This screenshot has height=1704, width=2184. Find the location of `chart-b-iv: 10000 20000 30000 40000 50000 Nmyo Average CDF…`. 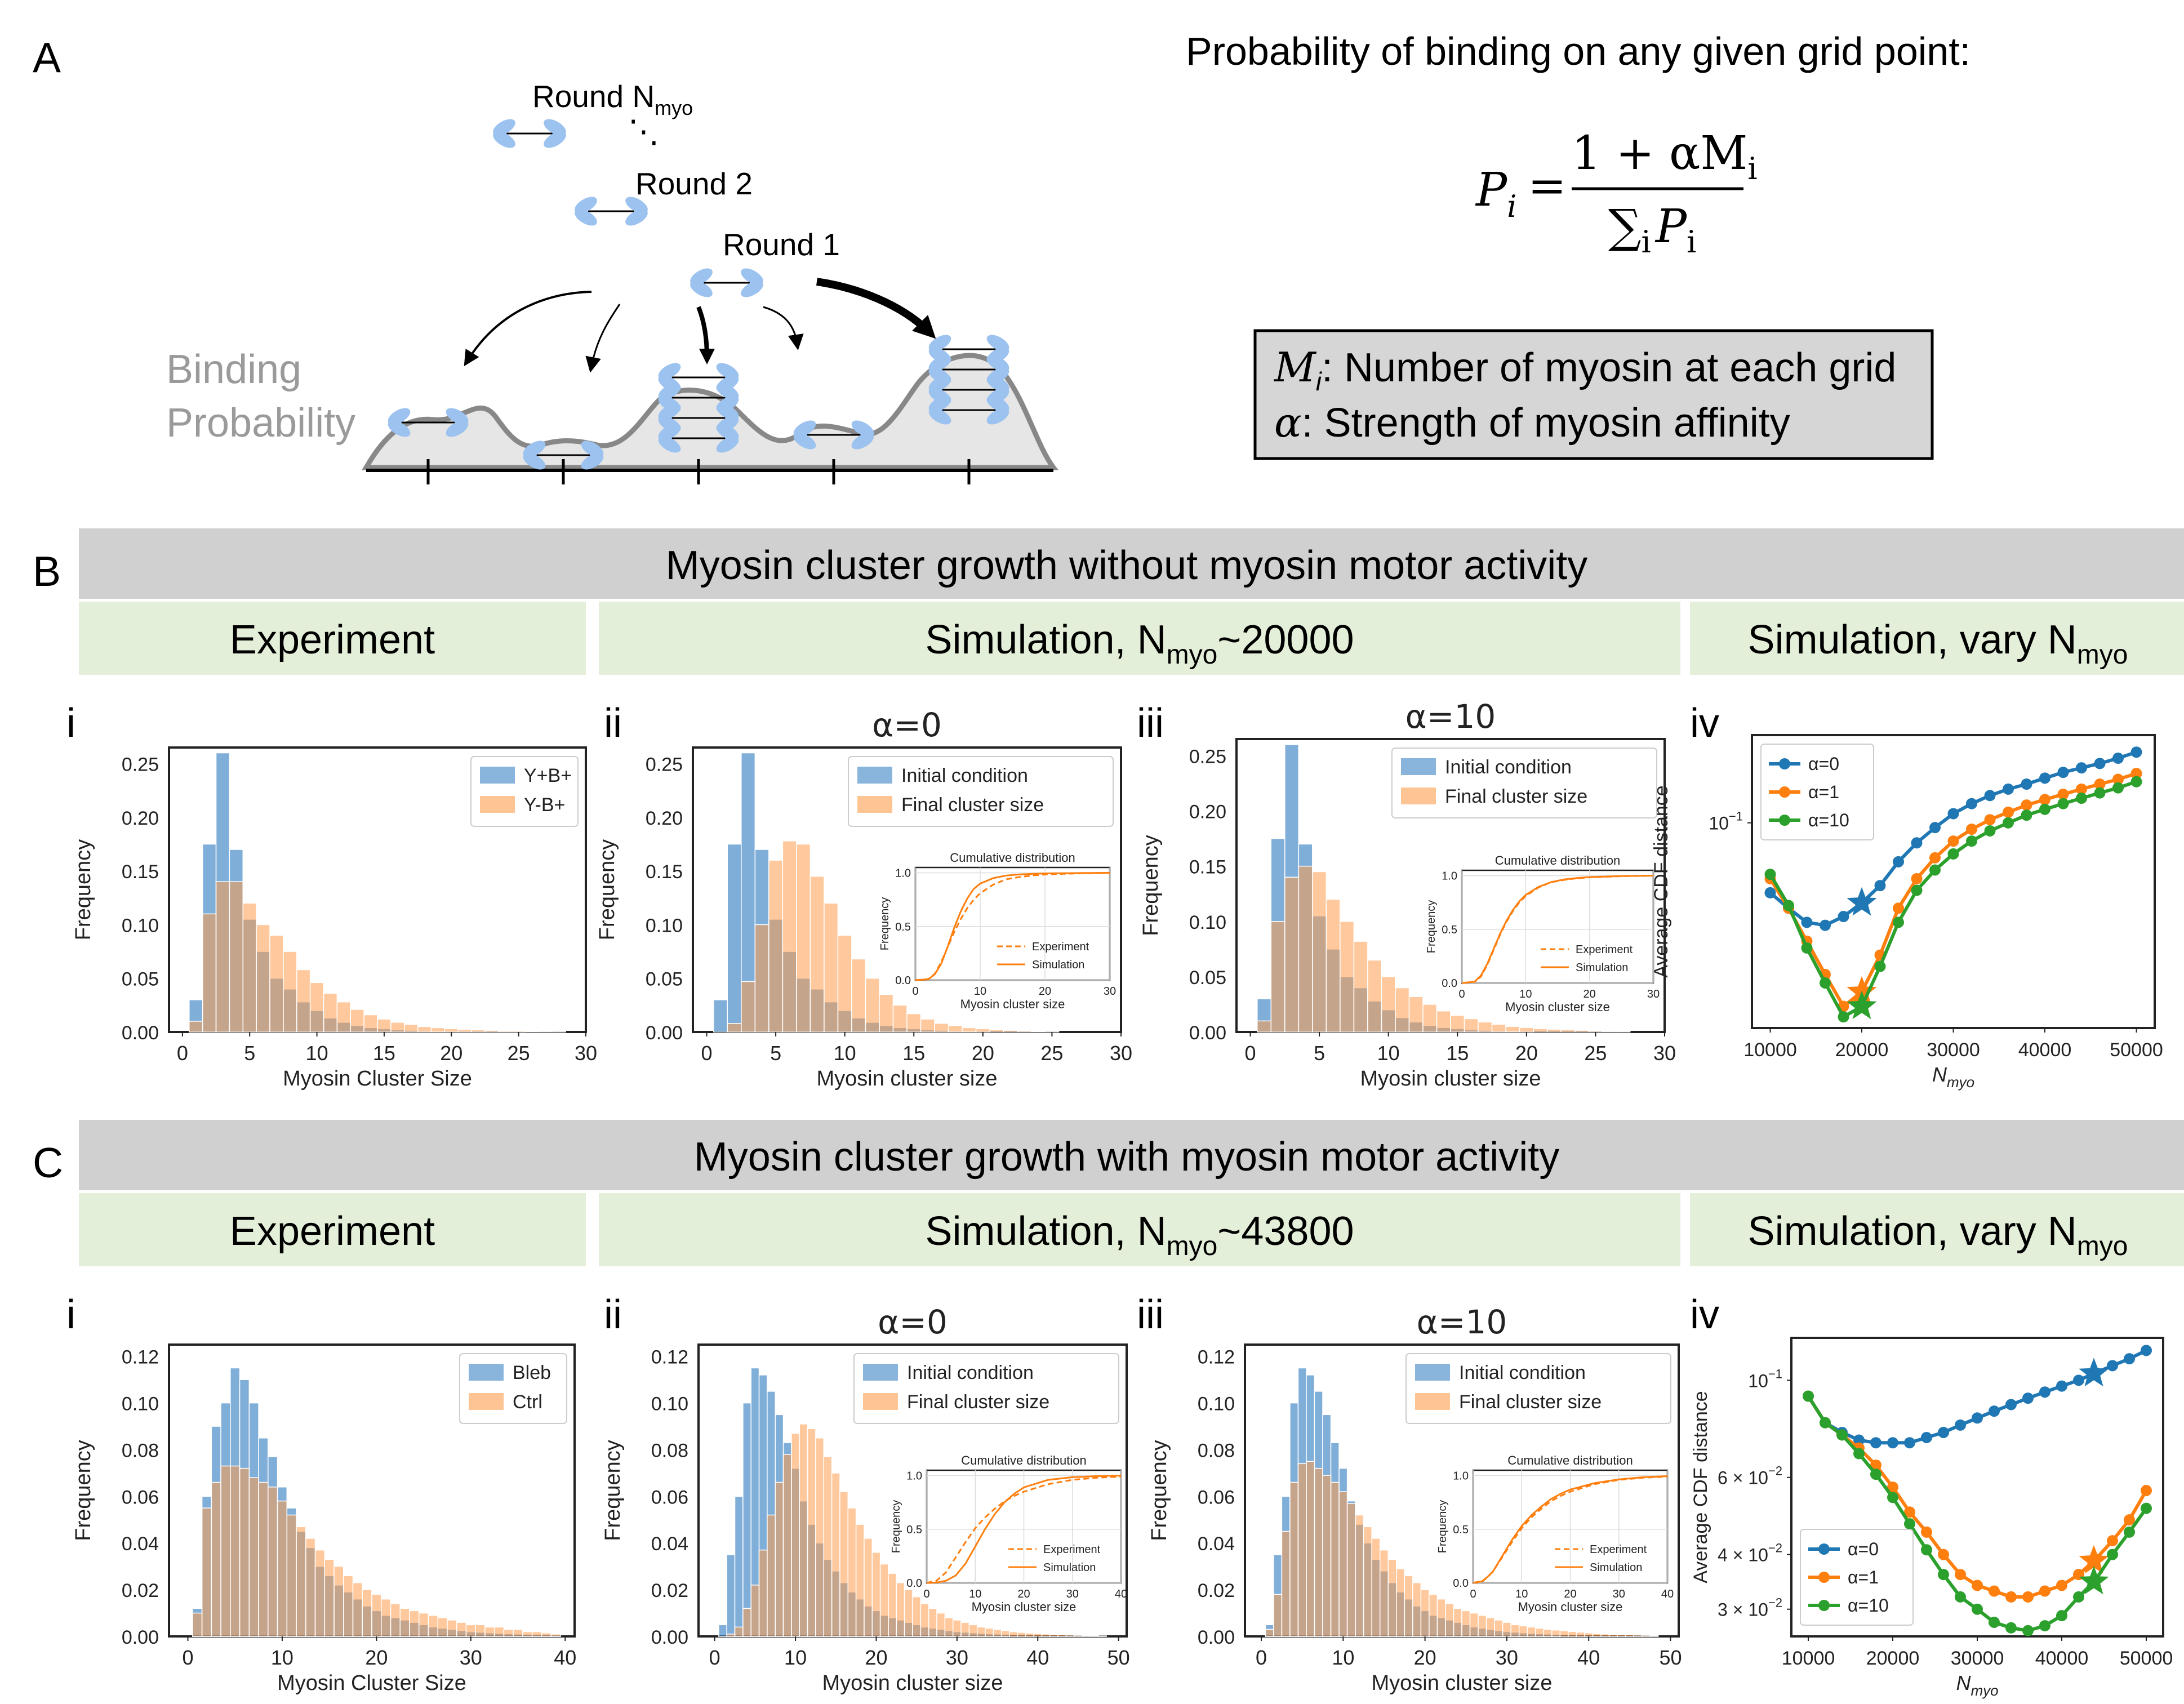

chart-b-iv: 10000 20000 30000 40000 50000 Nmyo Average CDF… is located at coordinates (1907, 912).